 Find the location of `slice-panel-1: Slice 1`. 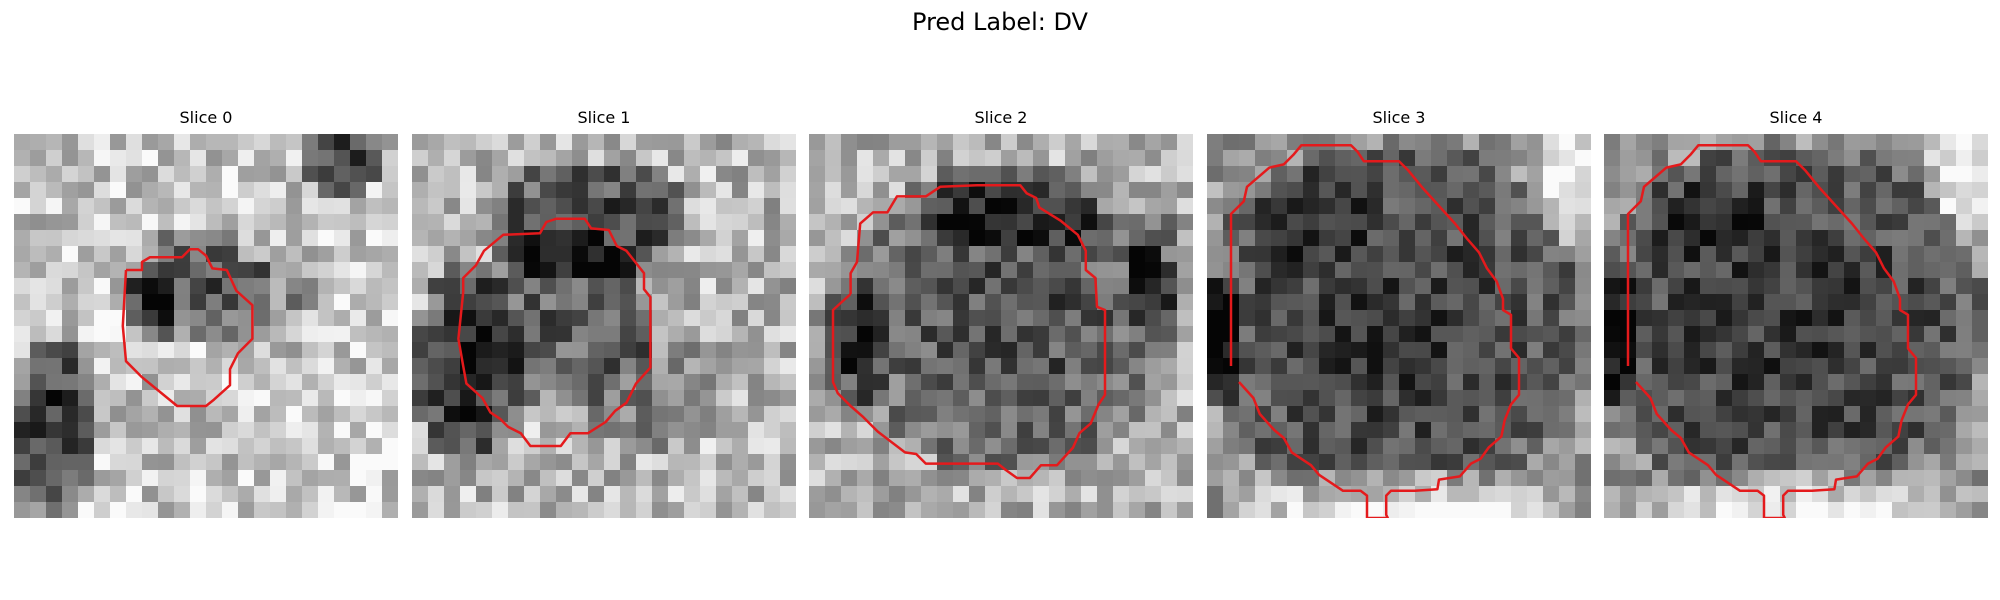

slice-panel-1: Slice 1 is located at coordinates (604, 313).